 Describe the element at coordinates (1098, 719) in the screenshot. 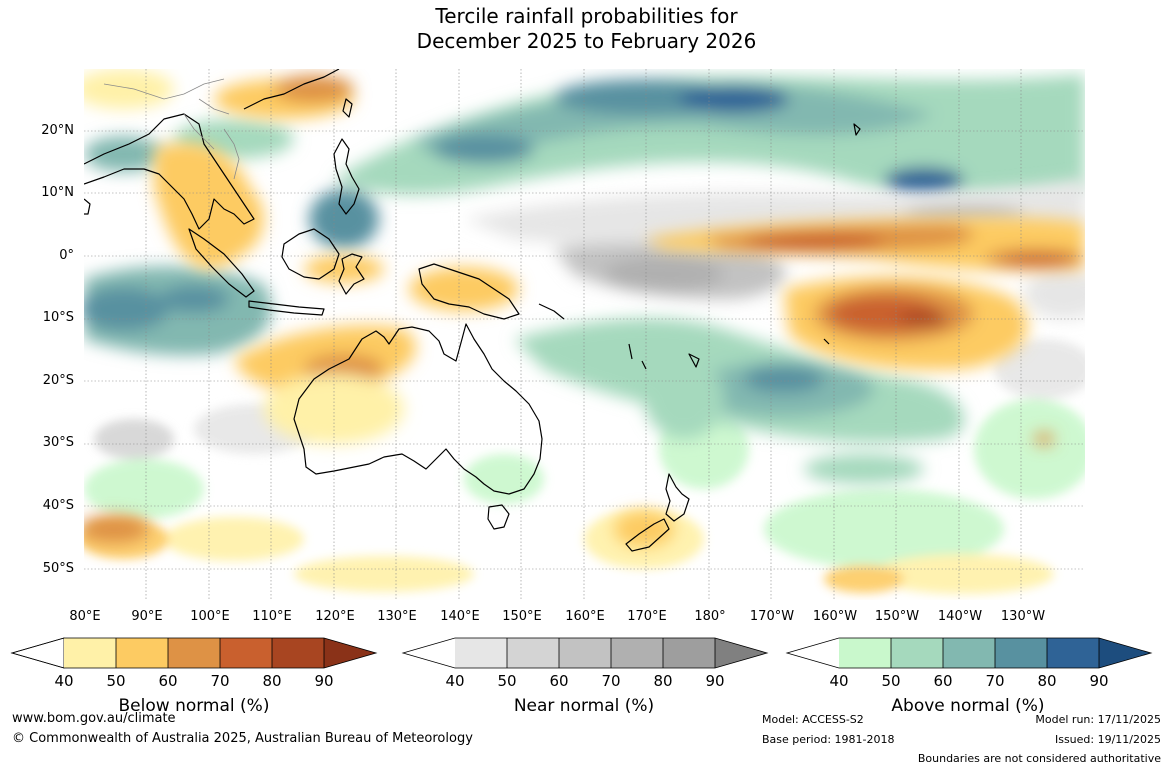

I see `model-run-text: Model run: 17/11/2025` at that location.